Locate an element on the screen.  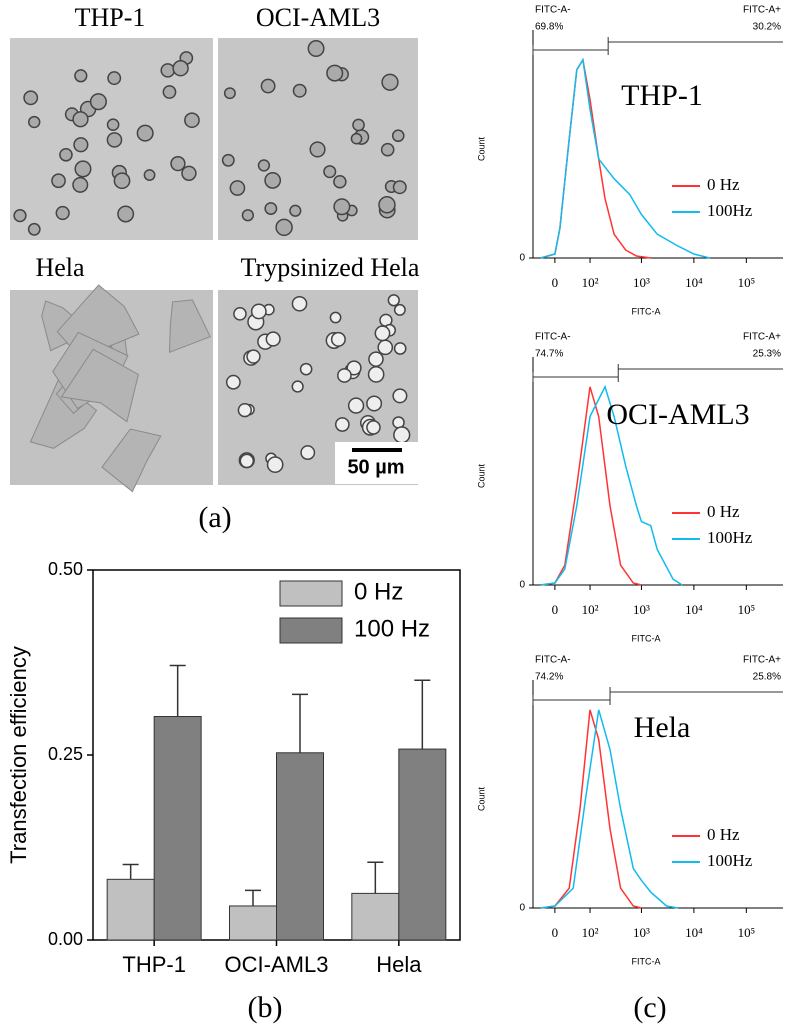
panel-label: (a) is located at coordinates (214, 517).